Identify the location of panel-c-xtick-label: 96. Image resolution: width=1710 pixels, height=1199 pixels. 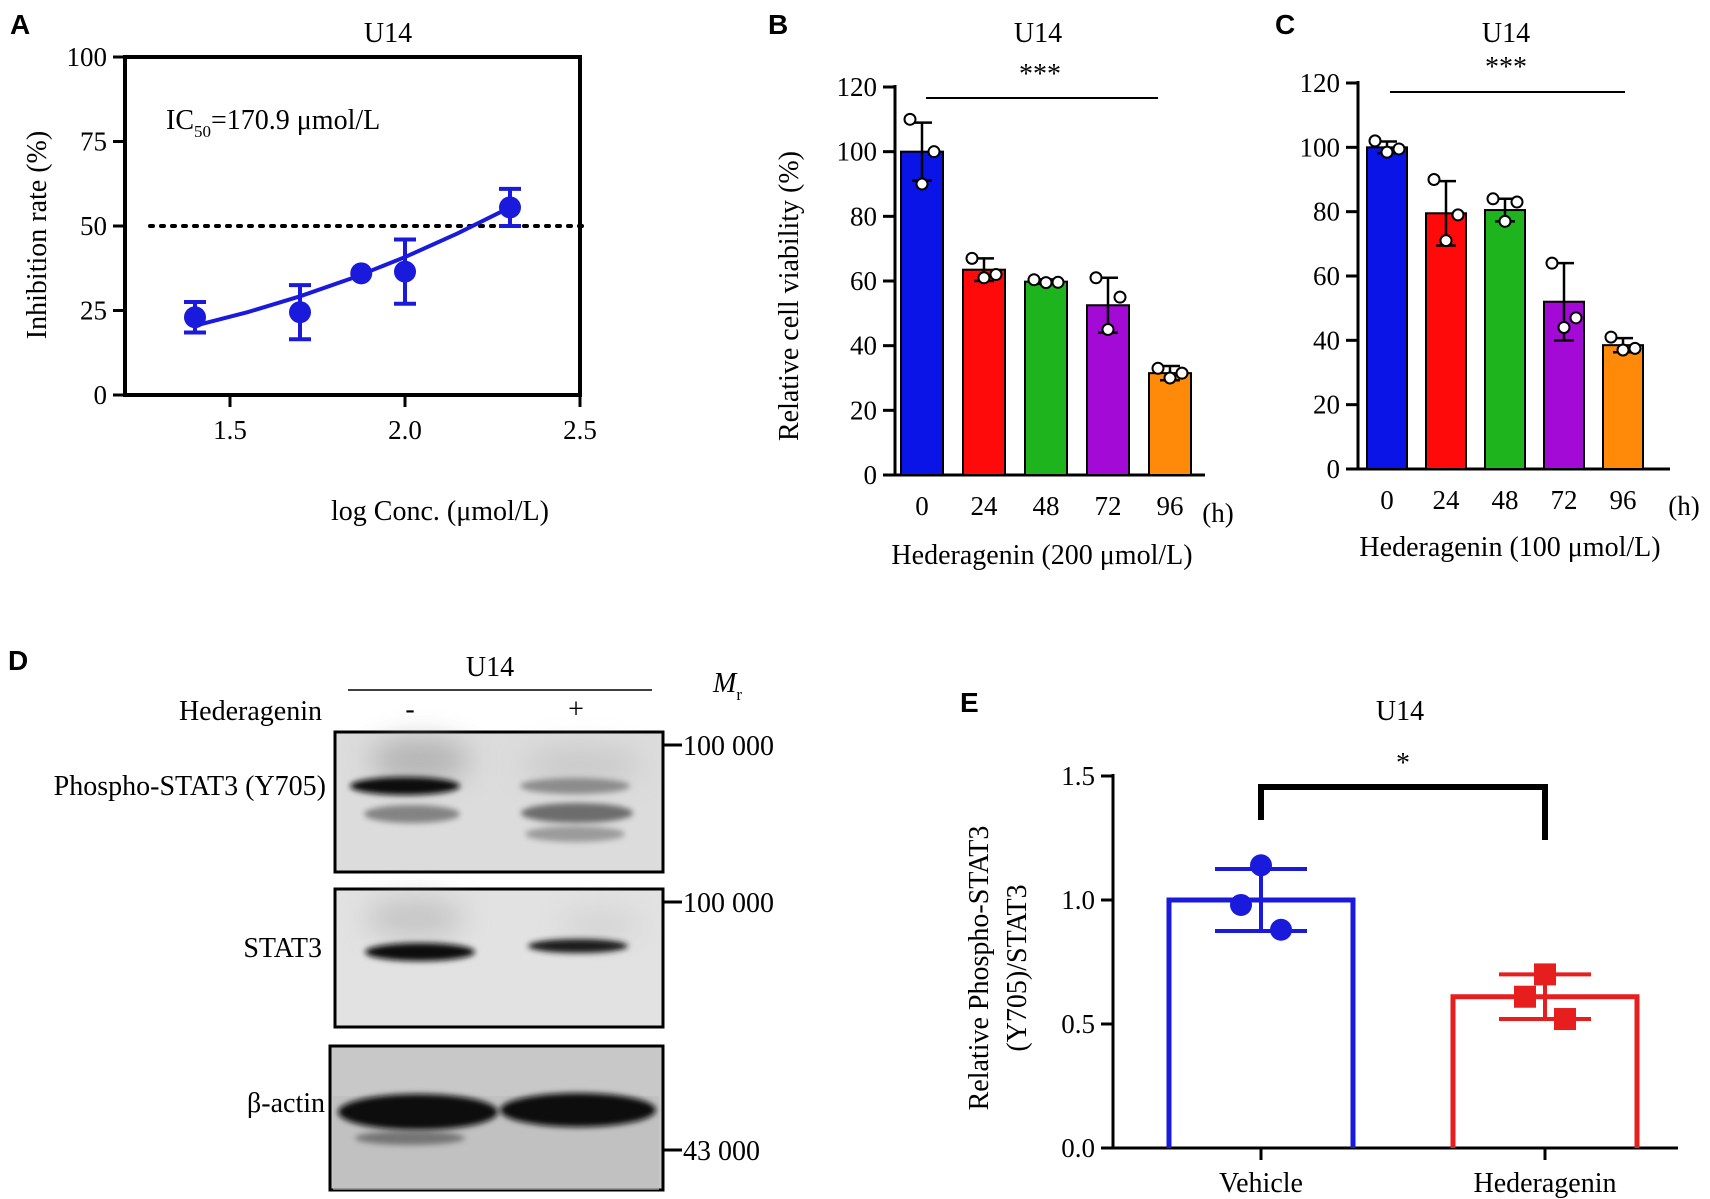
(1623, 500).